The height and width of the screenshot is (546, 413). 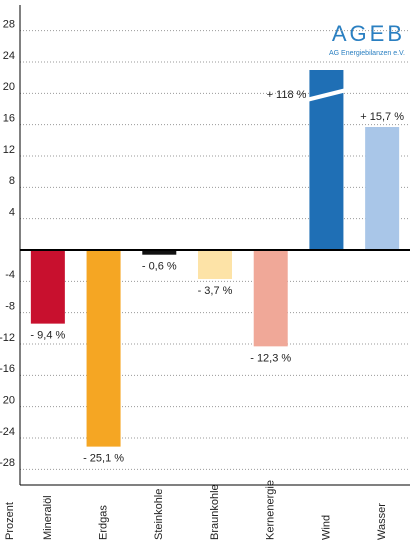 I want to click on x-tick-label: Wind, so click(x=326, y=527).